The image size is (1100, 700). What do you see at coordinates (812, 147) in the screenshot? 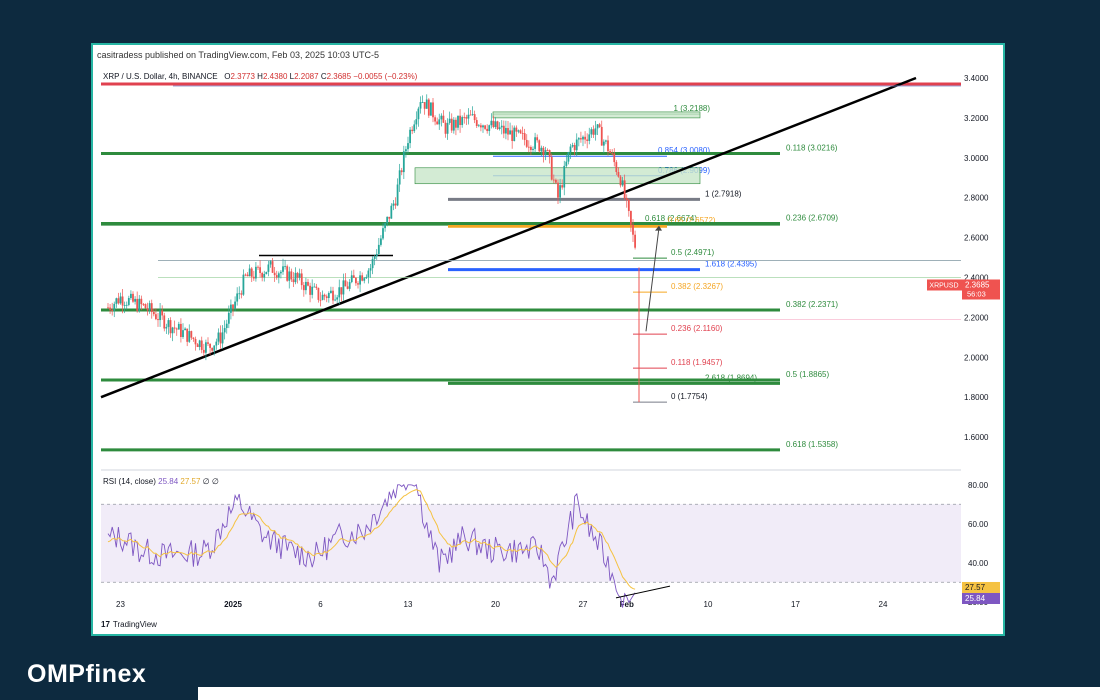
I see `price-level-label: 0.118 (3.0216)` at bounding box center [812, 147].